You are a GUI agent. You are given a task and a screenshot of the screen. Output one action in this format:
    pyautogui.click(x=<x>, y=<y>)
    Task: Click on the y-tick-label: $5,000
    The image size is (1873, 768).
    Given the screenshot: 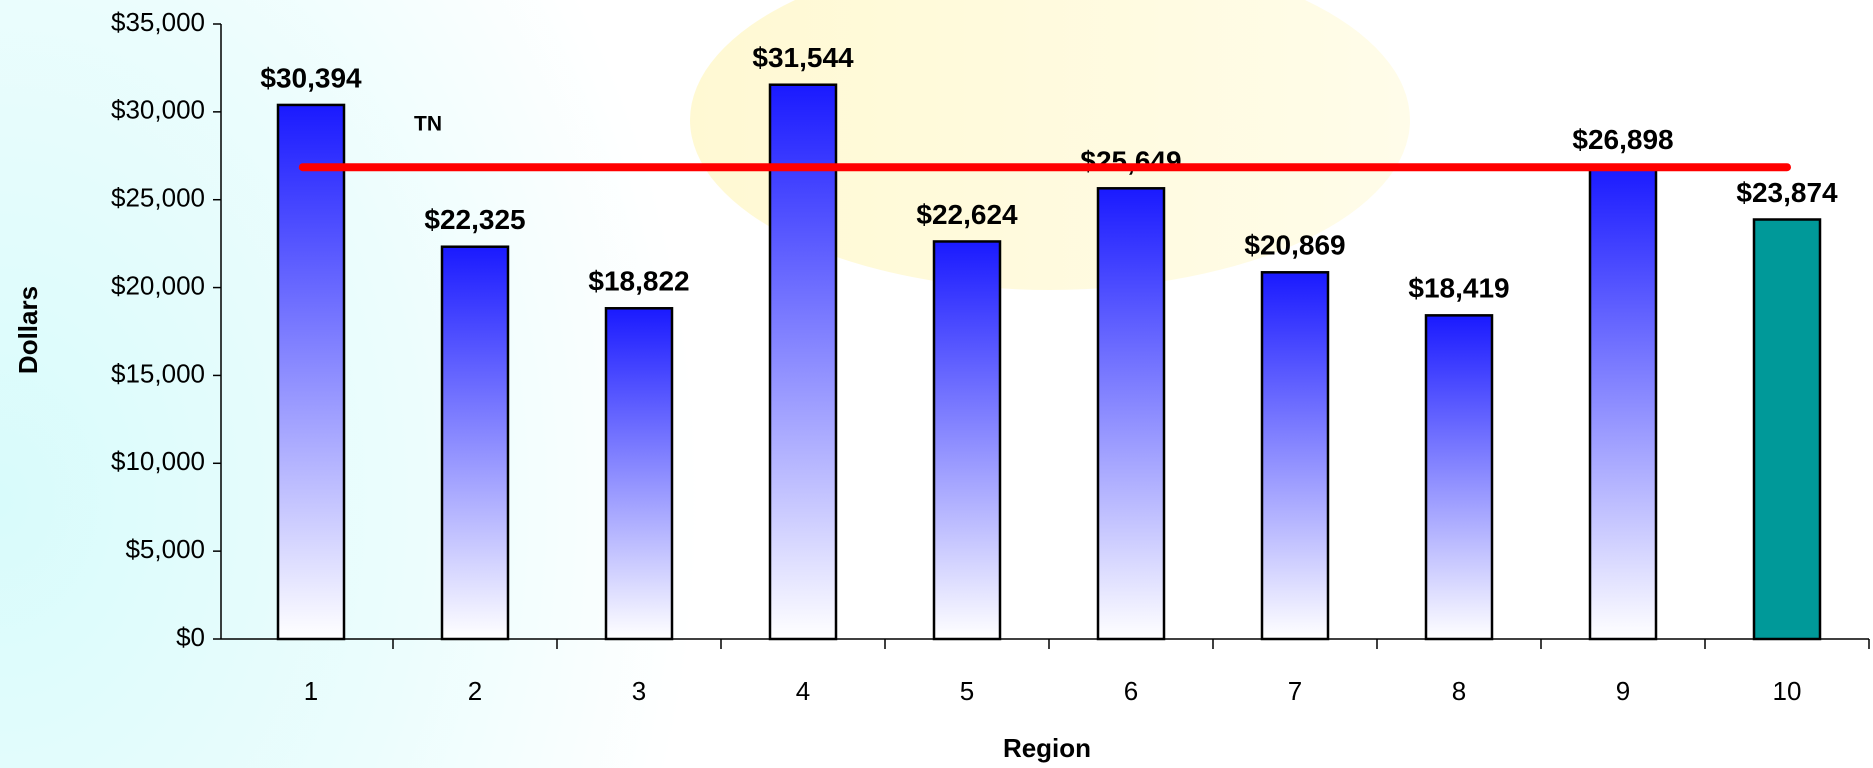 What is the action you would take?
    pyautogui.click(x=165, y=549)
    